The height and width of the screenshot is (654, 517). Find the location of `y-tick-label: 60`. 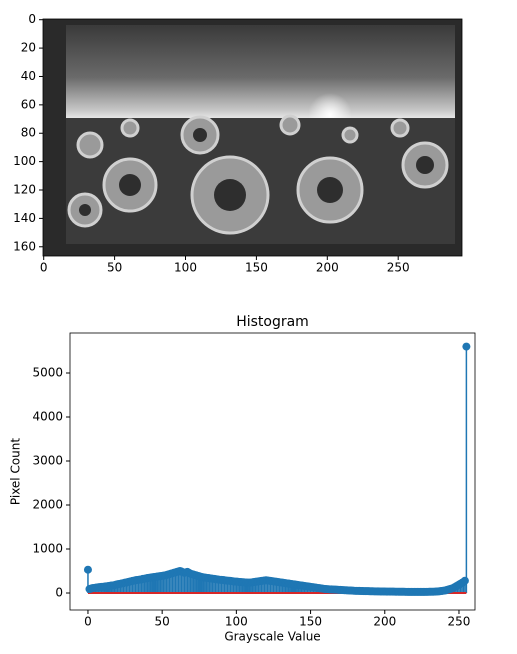

y-tick-label: 60 is located at coordinates (28, 104).